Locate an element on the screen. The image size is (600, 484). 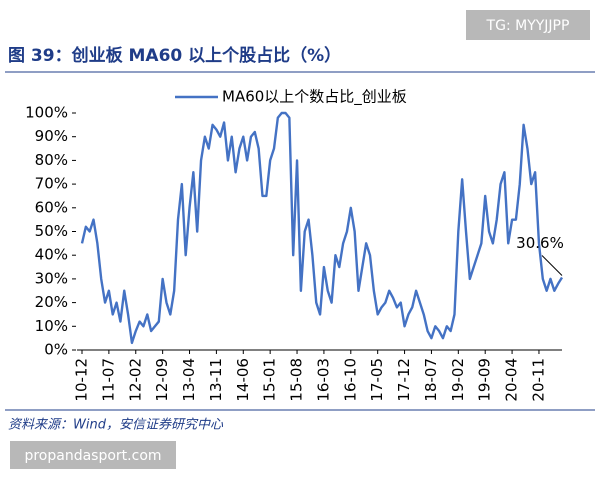
y-tick-label: 0% is located at coordinates (56, 350).